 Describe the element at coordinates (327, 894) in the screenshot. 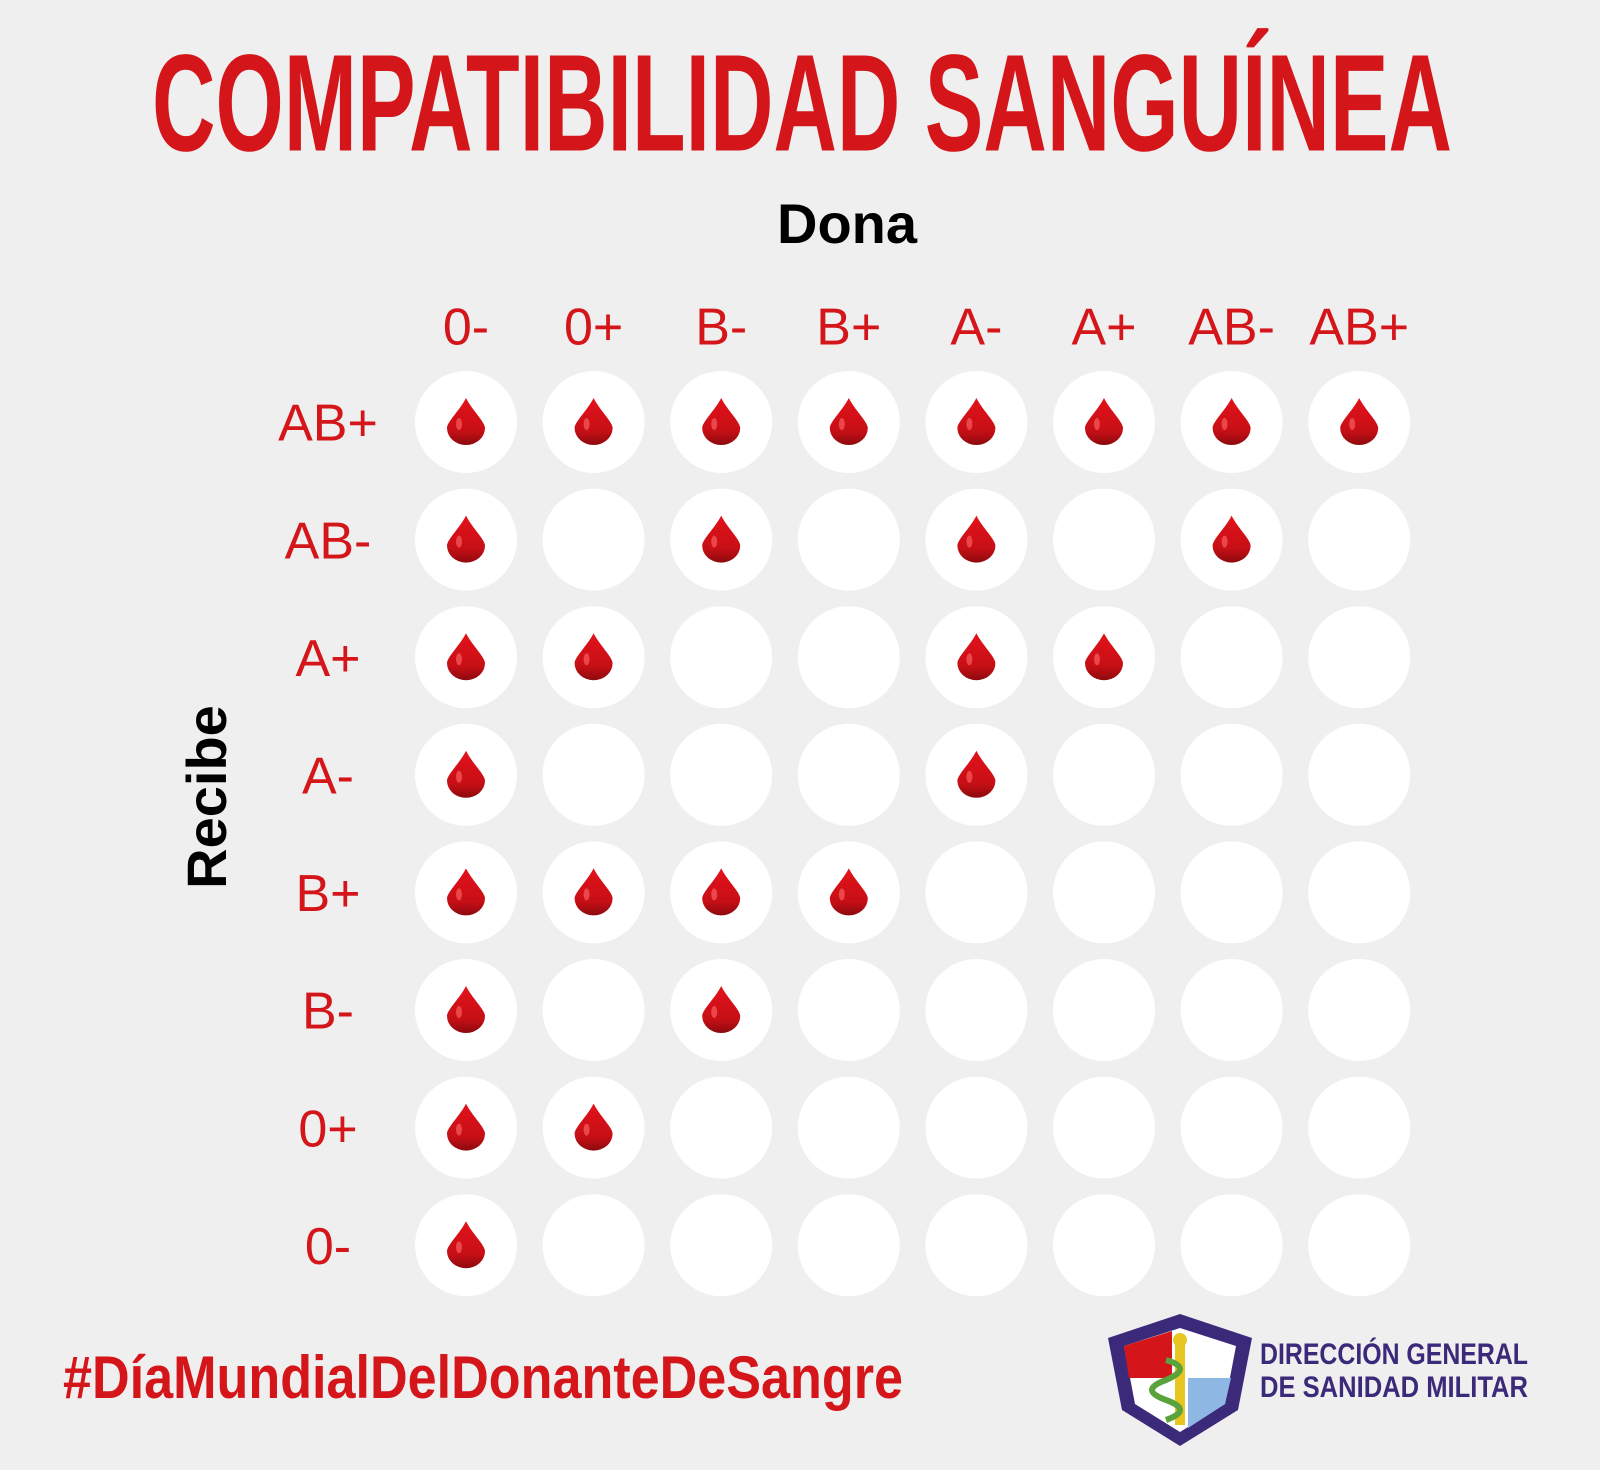

I see `receiver-type: B+` at that location.